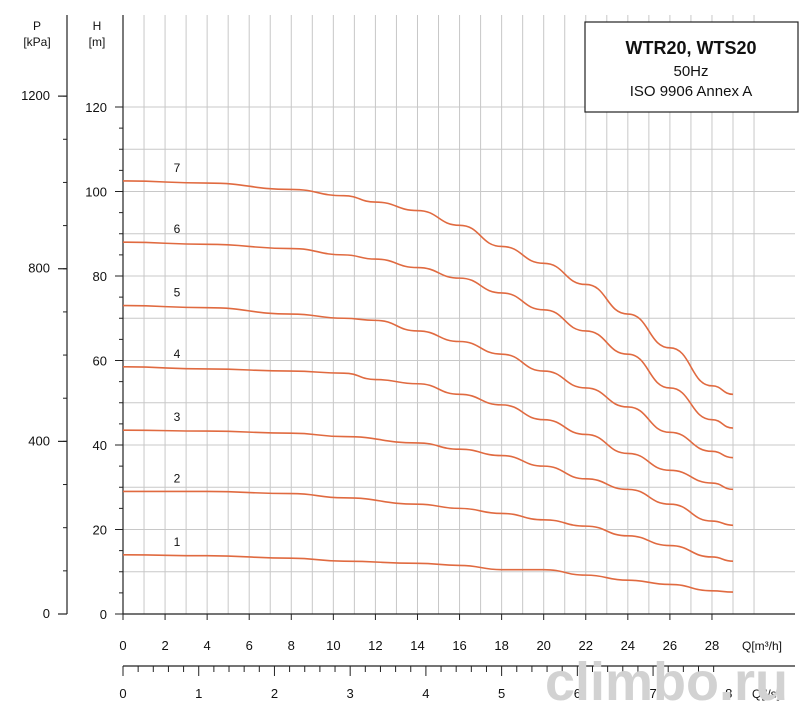 This screenshot has height=709, width=810. I want to click on p-axis-symbol: P, so click(37, 26).